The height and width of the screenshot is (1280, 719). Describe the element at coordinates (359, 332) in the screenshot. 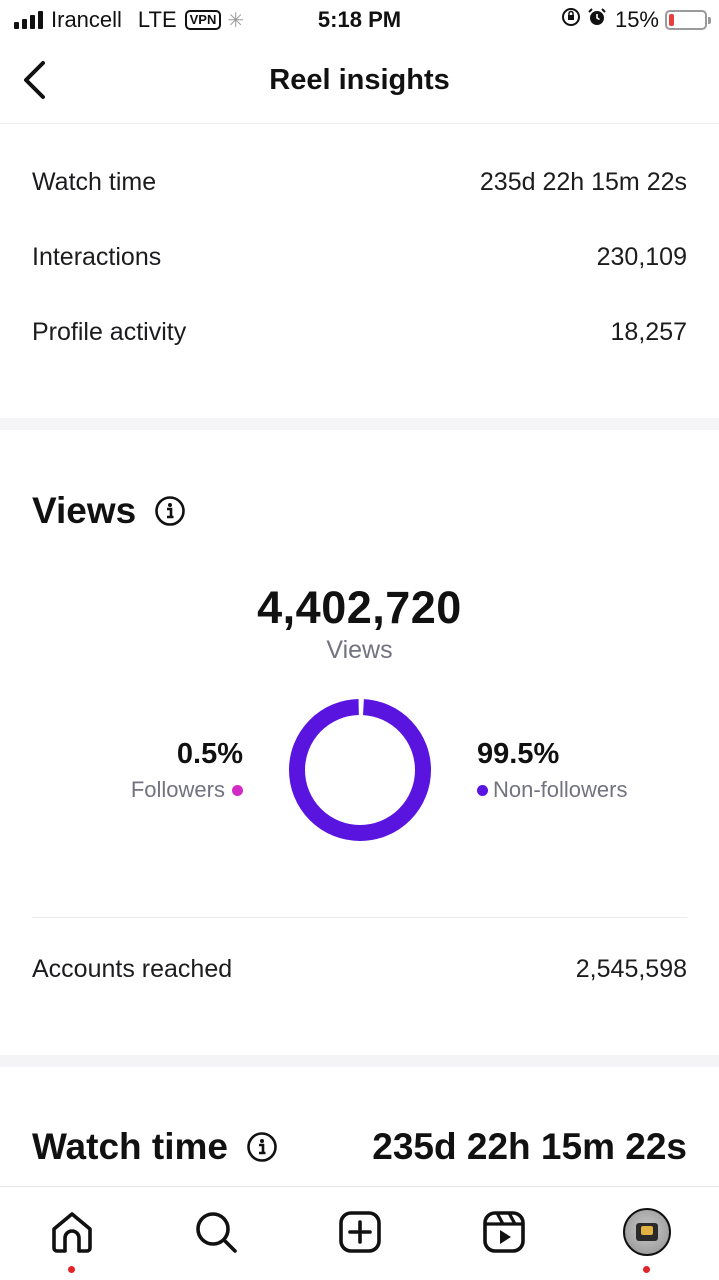

I see `metric-row-profile-activity: Profile activity 18,257` at that location.